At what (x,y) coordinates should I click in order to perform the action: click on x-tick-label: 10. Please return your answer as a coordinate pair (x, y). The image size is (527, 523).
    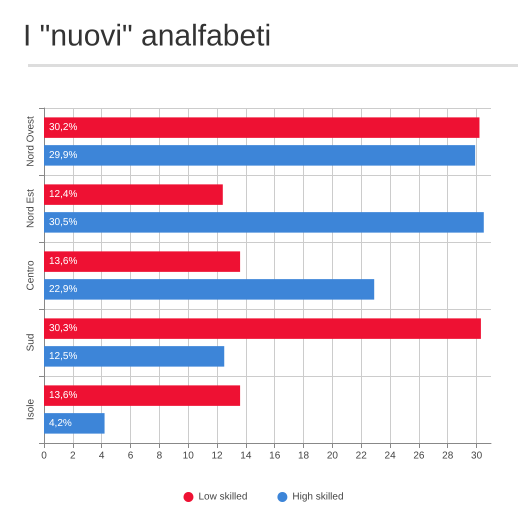
    Looking at the image, I should click on (188, 456).